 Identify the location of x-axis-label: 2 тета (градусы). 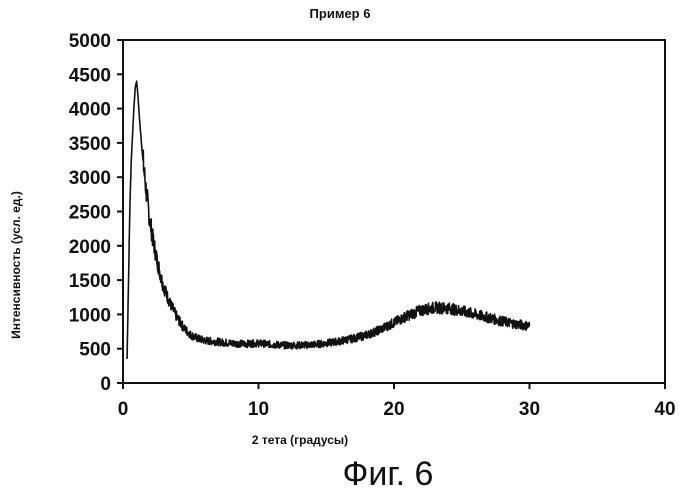
(300, 440).